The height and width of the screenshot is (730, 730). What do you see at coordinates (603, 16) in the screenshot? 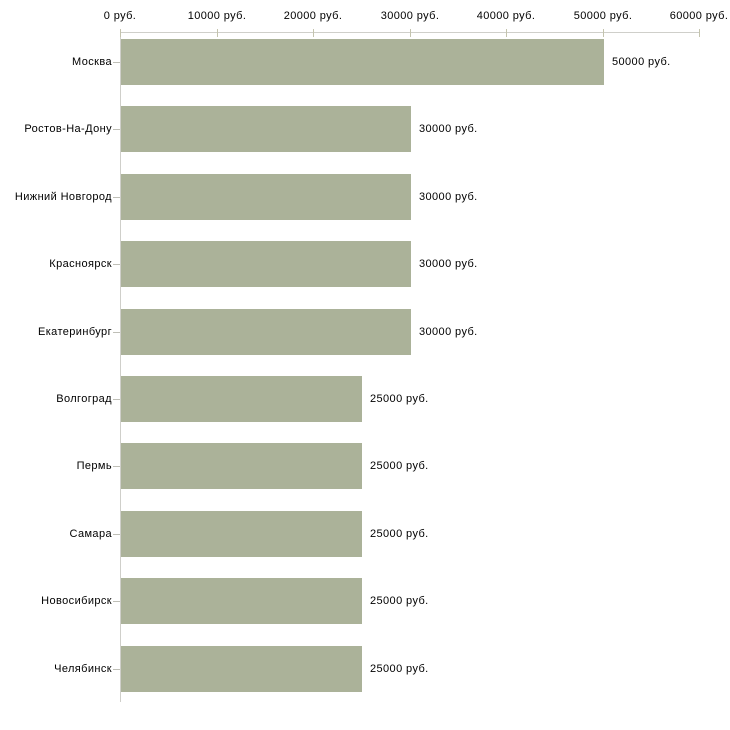
I see `x-axis-tick-label: 50000 руб.` at bounding box center [603, 16].